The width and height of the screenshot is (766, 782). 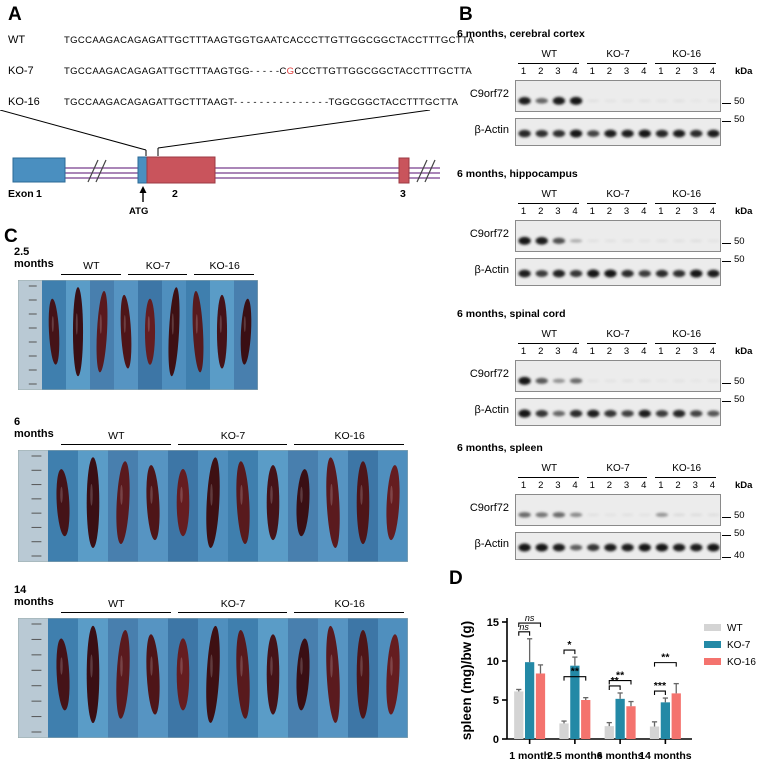 I want to click on significance-label: ***, so click(x=660, y=686).